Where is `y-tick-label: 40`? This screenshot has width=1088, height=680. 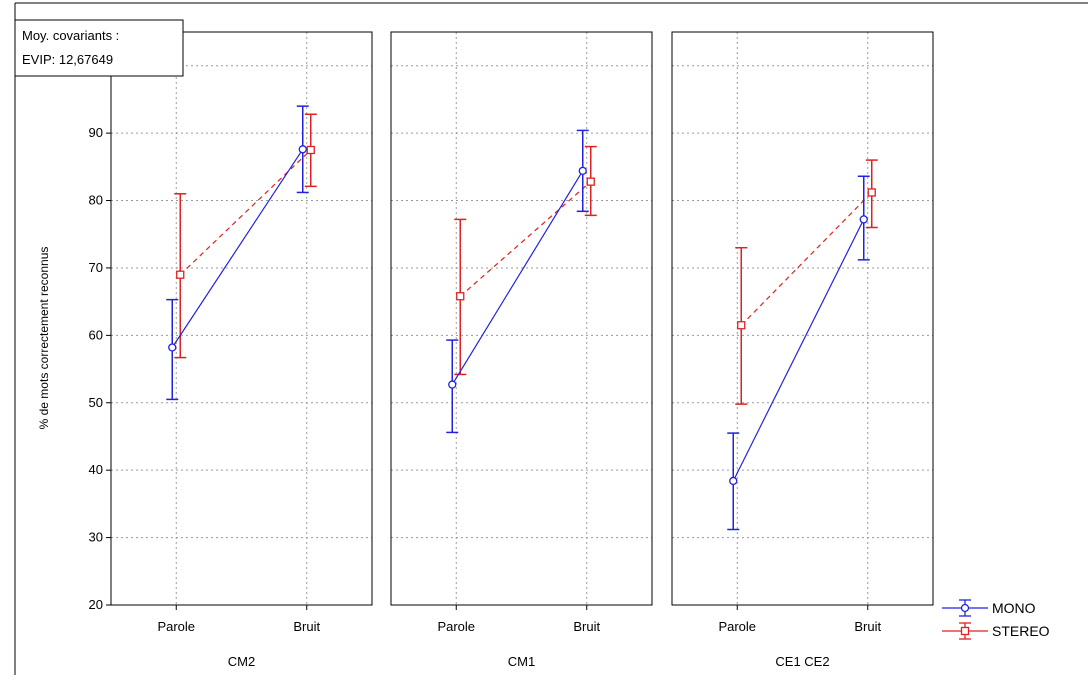
y-tick-label: 40 is located at coordinates (96, 469).